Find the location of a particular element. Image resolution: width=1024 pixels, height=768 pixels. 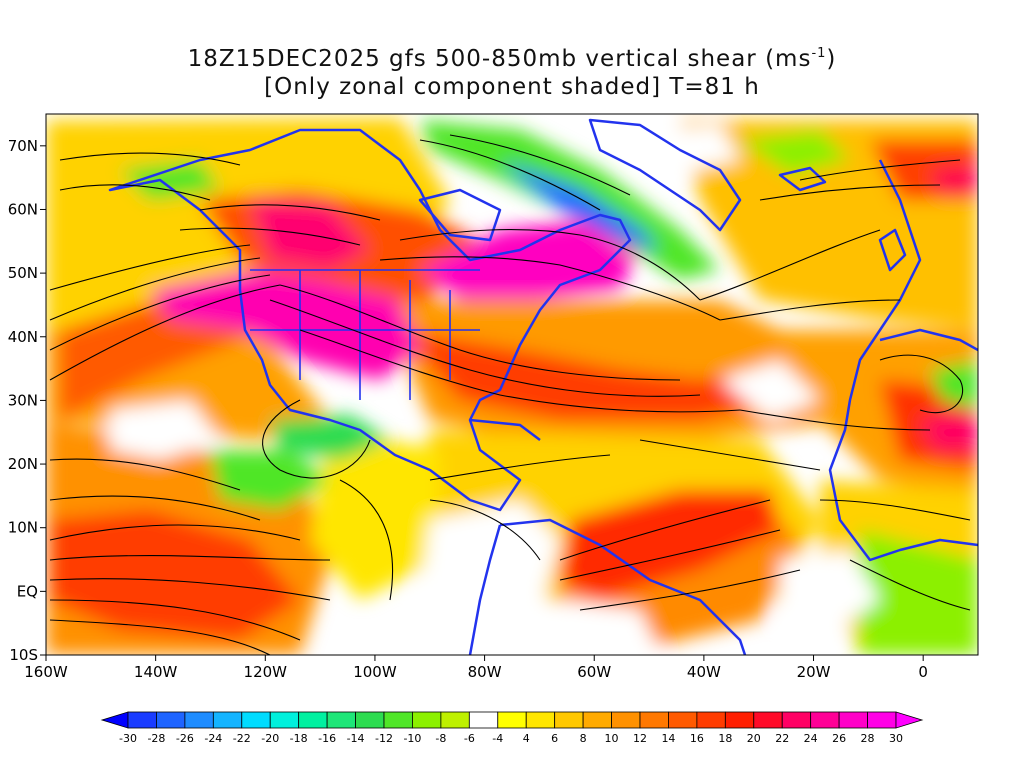

lon-tick-label: 40W is located at coordinates (704, 672).